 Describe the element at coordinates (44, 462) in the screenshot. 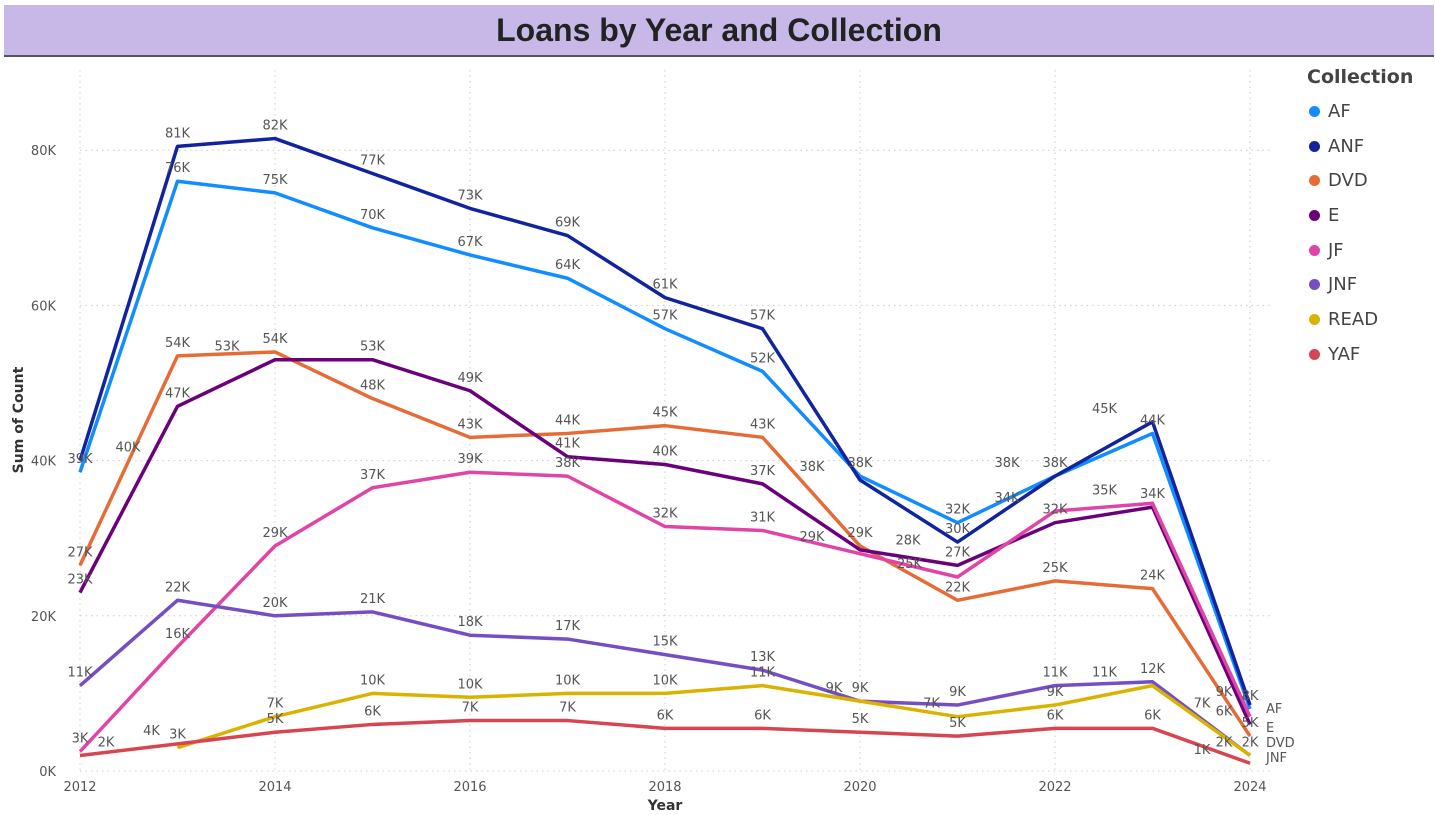

I see `y-tick-label: 40K` at that location.